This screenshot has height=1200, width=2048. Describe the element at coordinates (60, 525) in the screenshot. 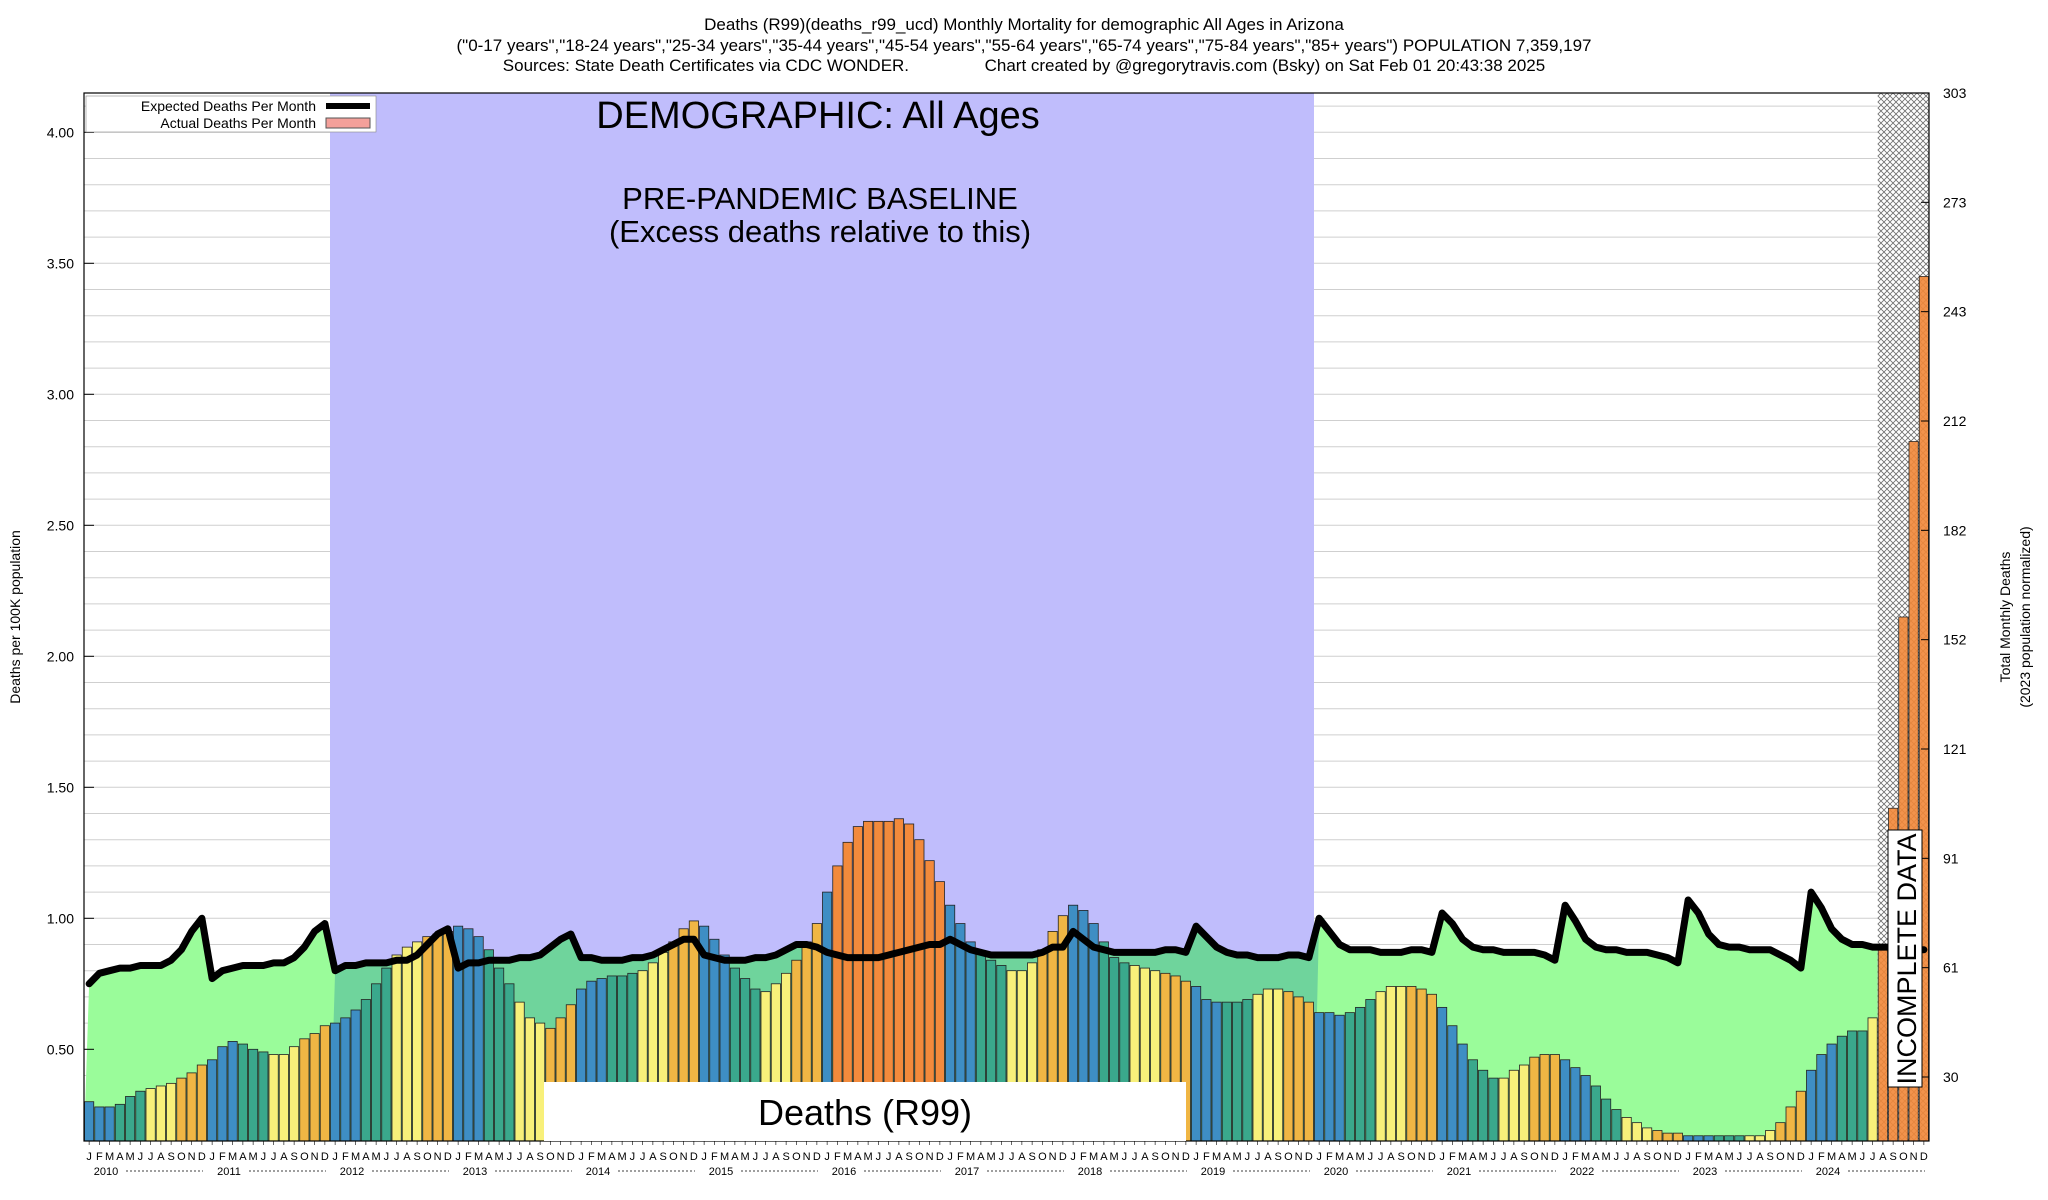

I see `y-tick-label: 2.50` at that location.